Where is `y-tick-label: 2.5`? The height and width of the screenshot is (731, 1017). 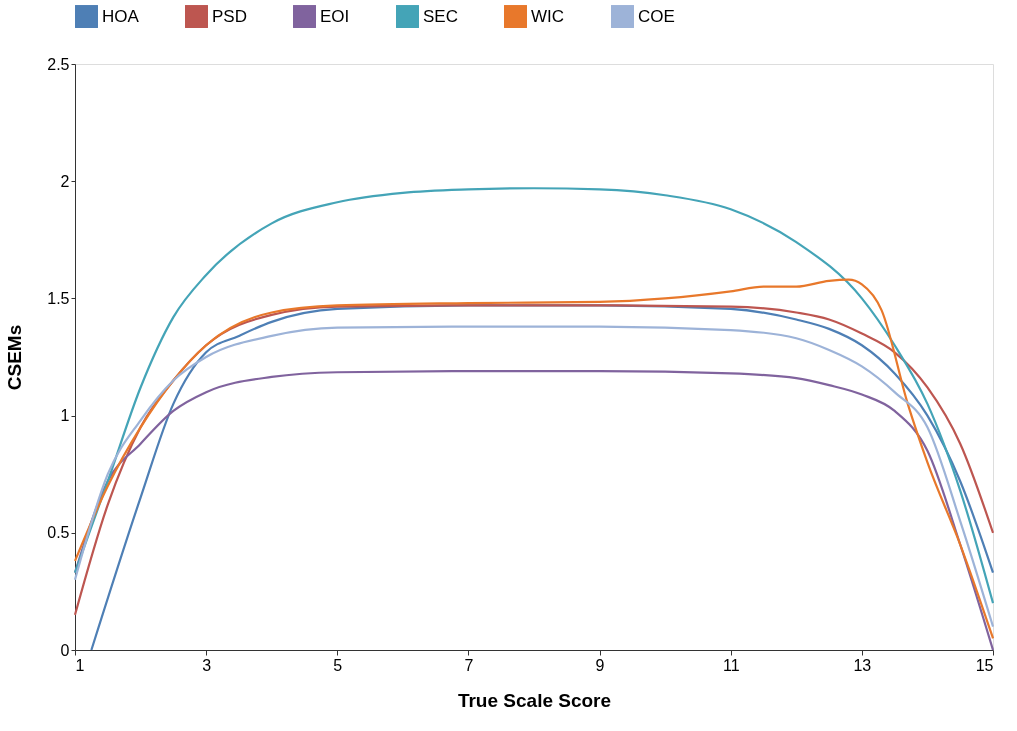
y-tick-label: 2.5 is located at coordinates (58, 64).